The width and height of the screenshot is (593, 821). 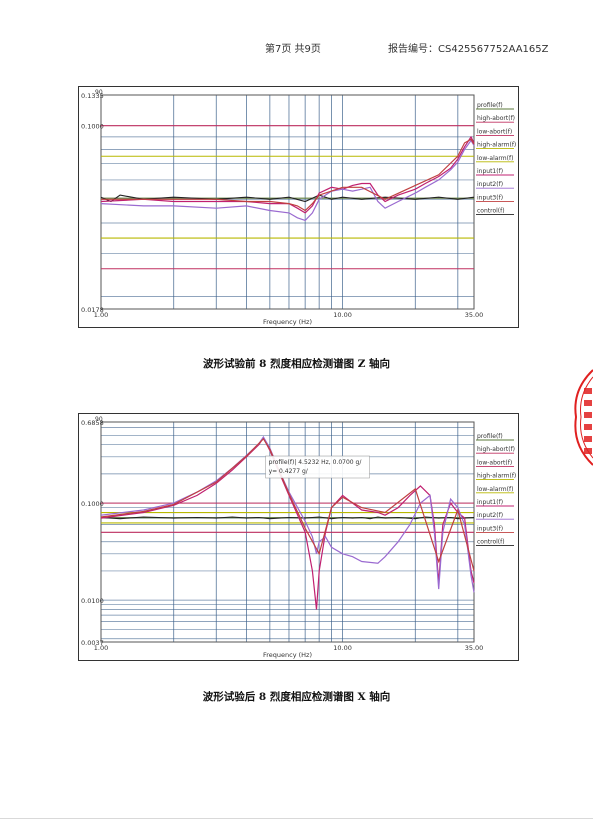 What do you see at coordinates (92, 96) in the screenshot?
I see `y-tick-label: 0.1335` at bounding box center [92, 96].